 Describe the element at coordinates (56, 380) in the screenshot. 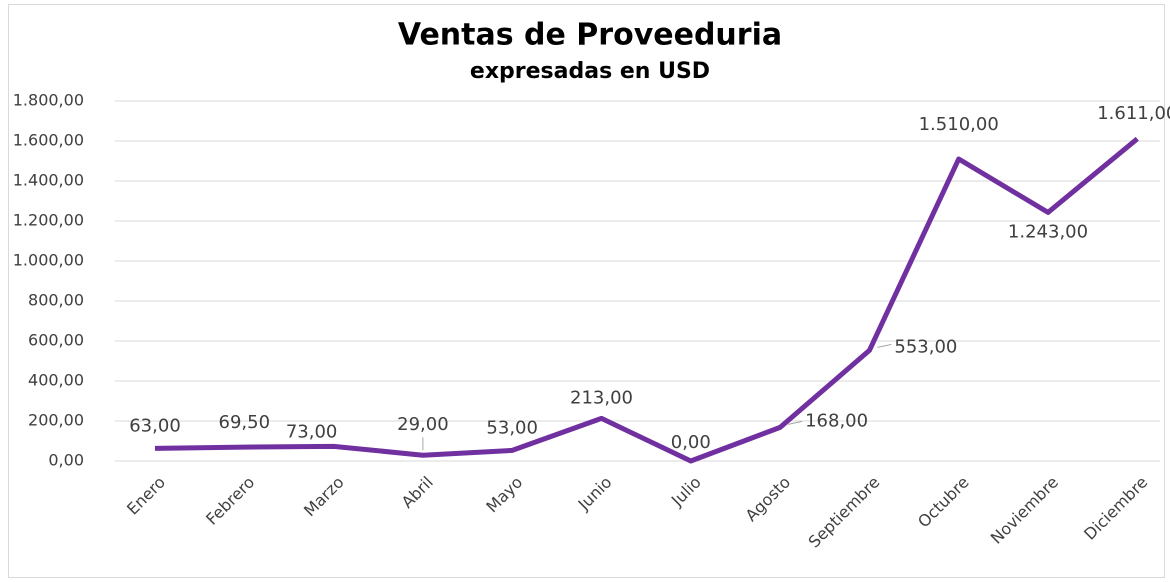

I see `y-tick-label: 400,00` at that location.